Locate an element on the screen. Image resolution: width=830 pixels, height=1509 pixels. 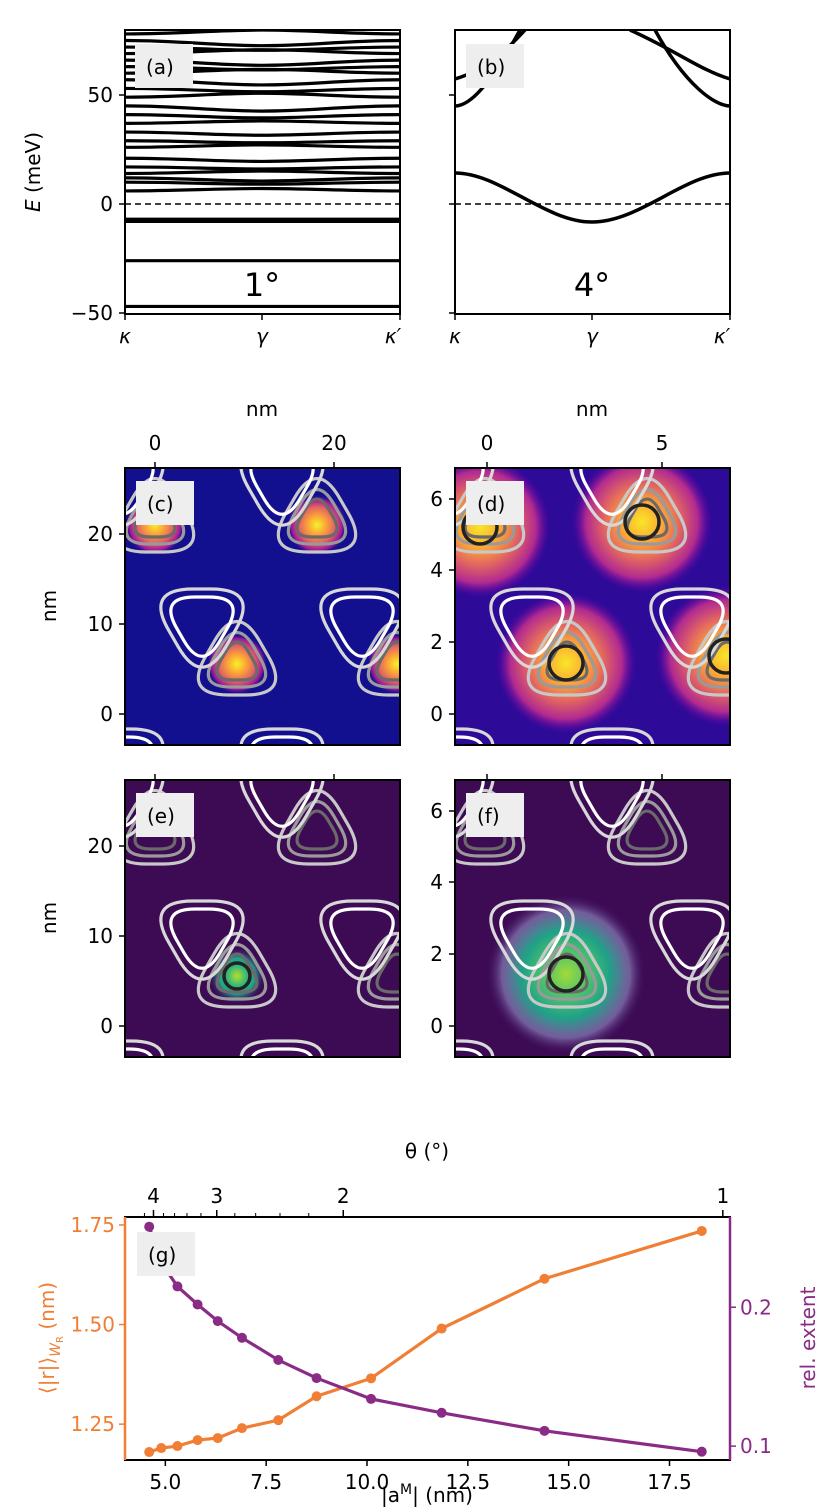
maps-left-top-axis-label: nm is located at coordinates (262, 409).